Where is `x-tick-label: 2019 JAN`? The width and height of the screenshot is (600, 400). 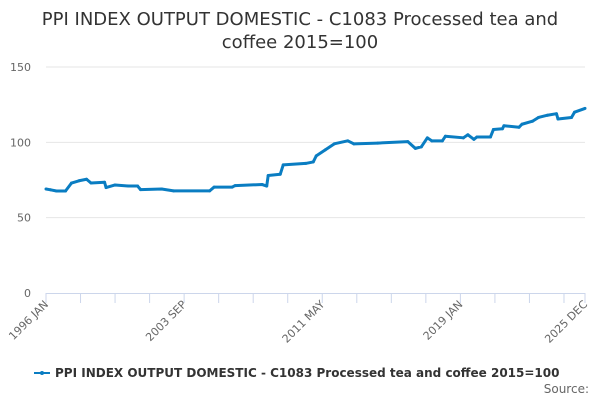 x-tick-label: 2019 JAN is located at coordinates (443, 320).